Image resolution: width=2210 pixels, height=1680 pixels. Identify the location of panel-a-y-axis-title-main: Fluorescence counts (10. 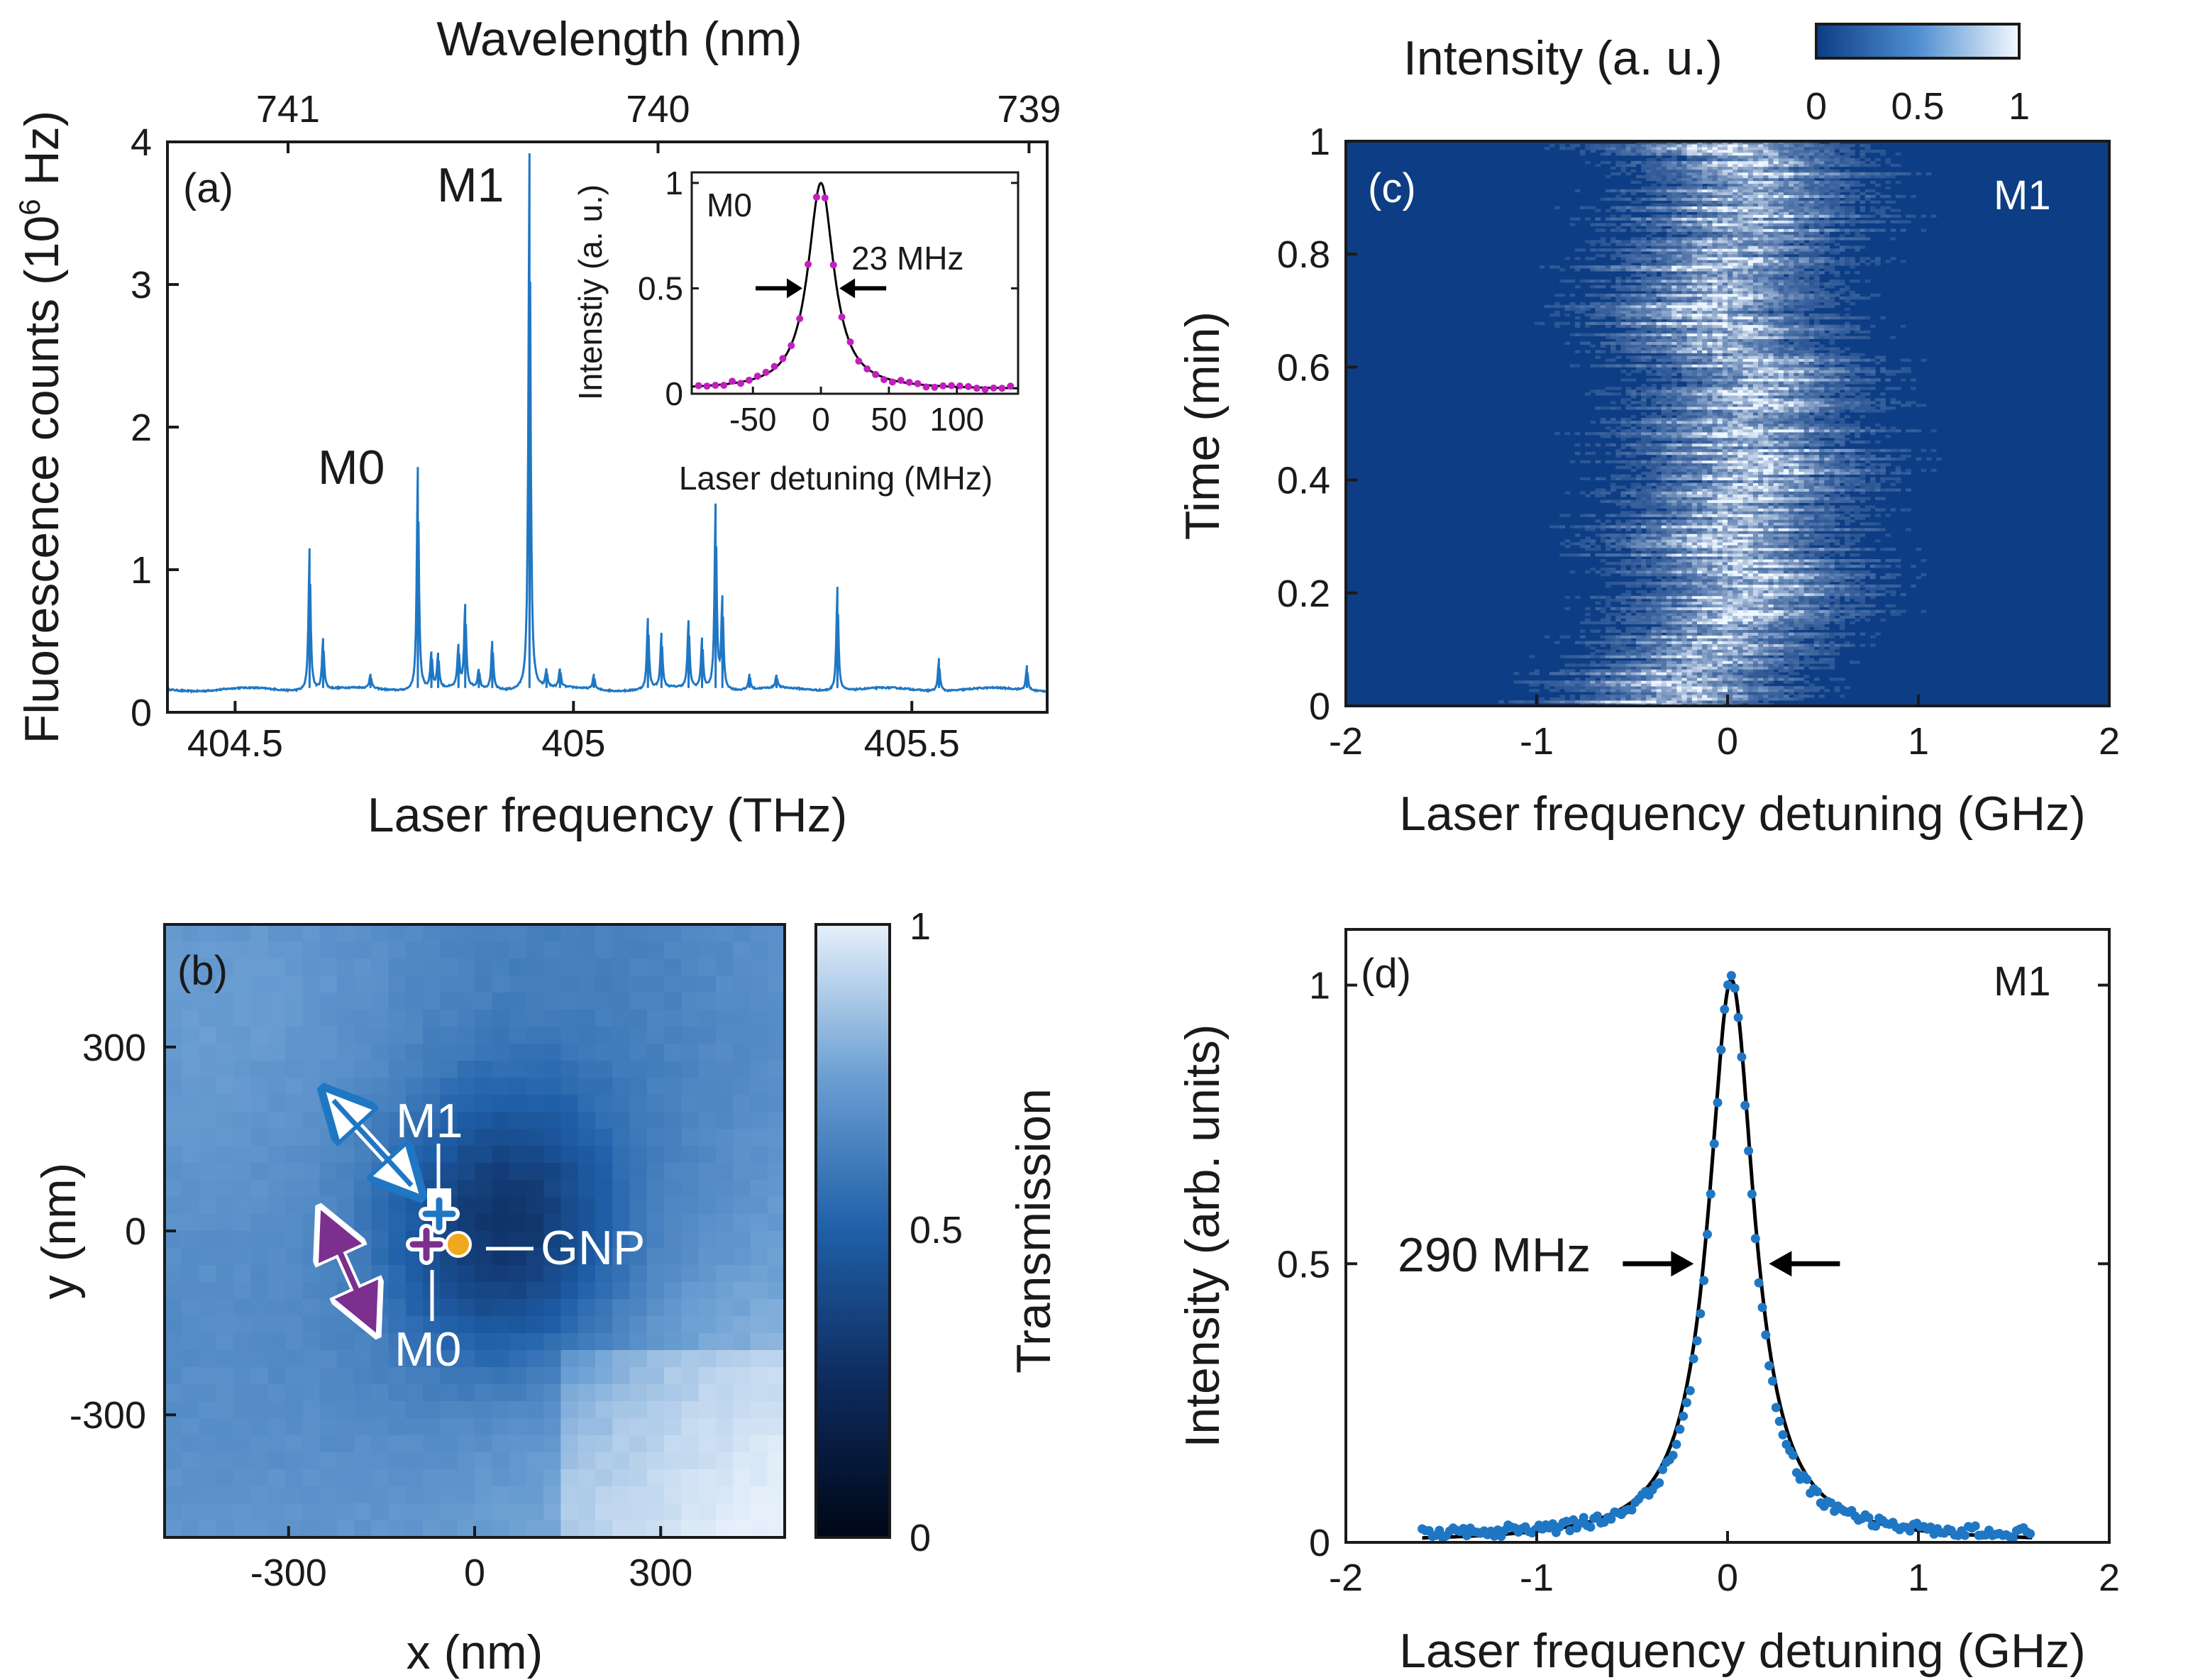
(42, 480).